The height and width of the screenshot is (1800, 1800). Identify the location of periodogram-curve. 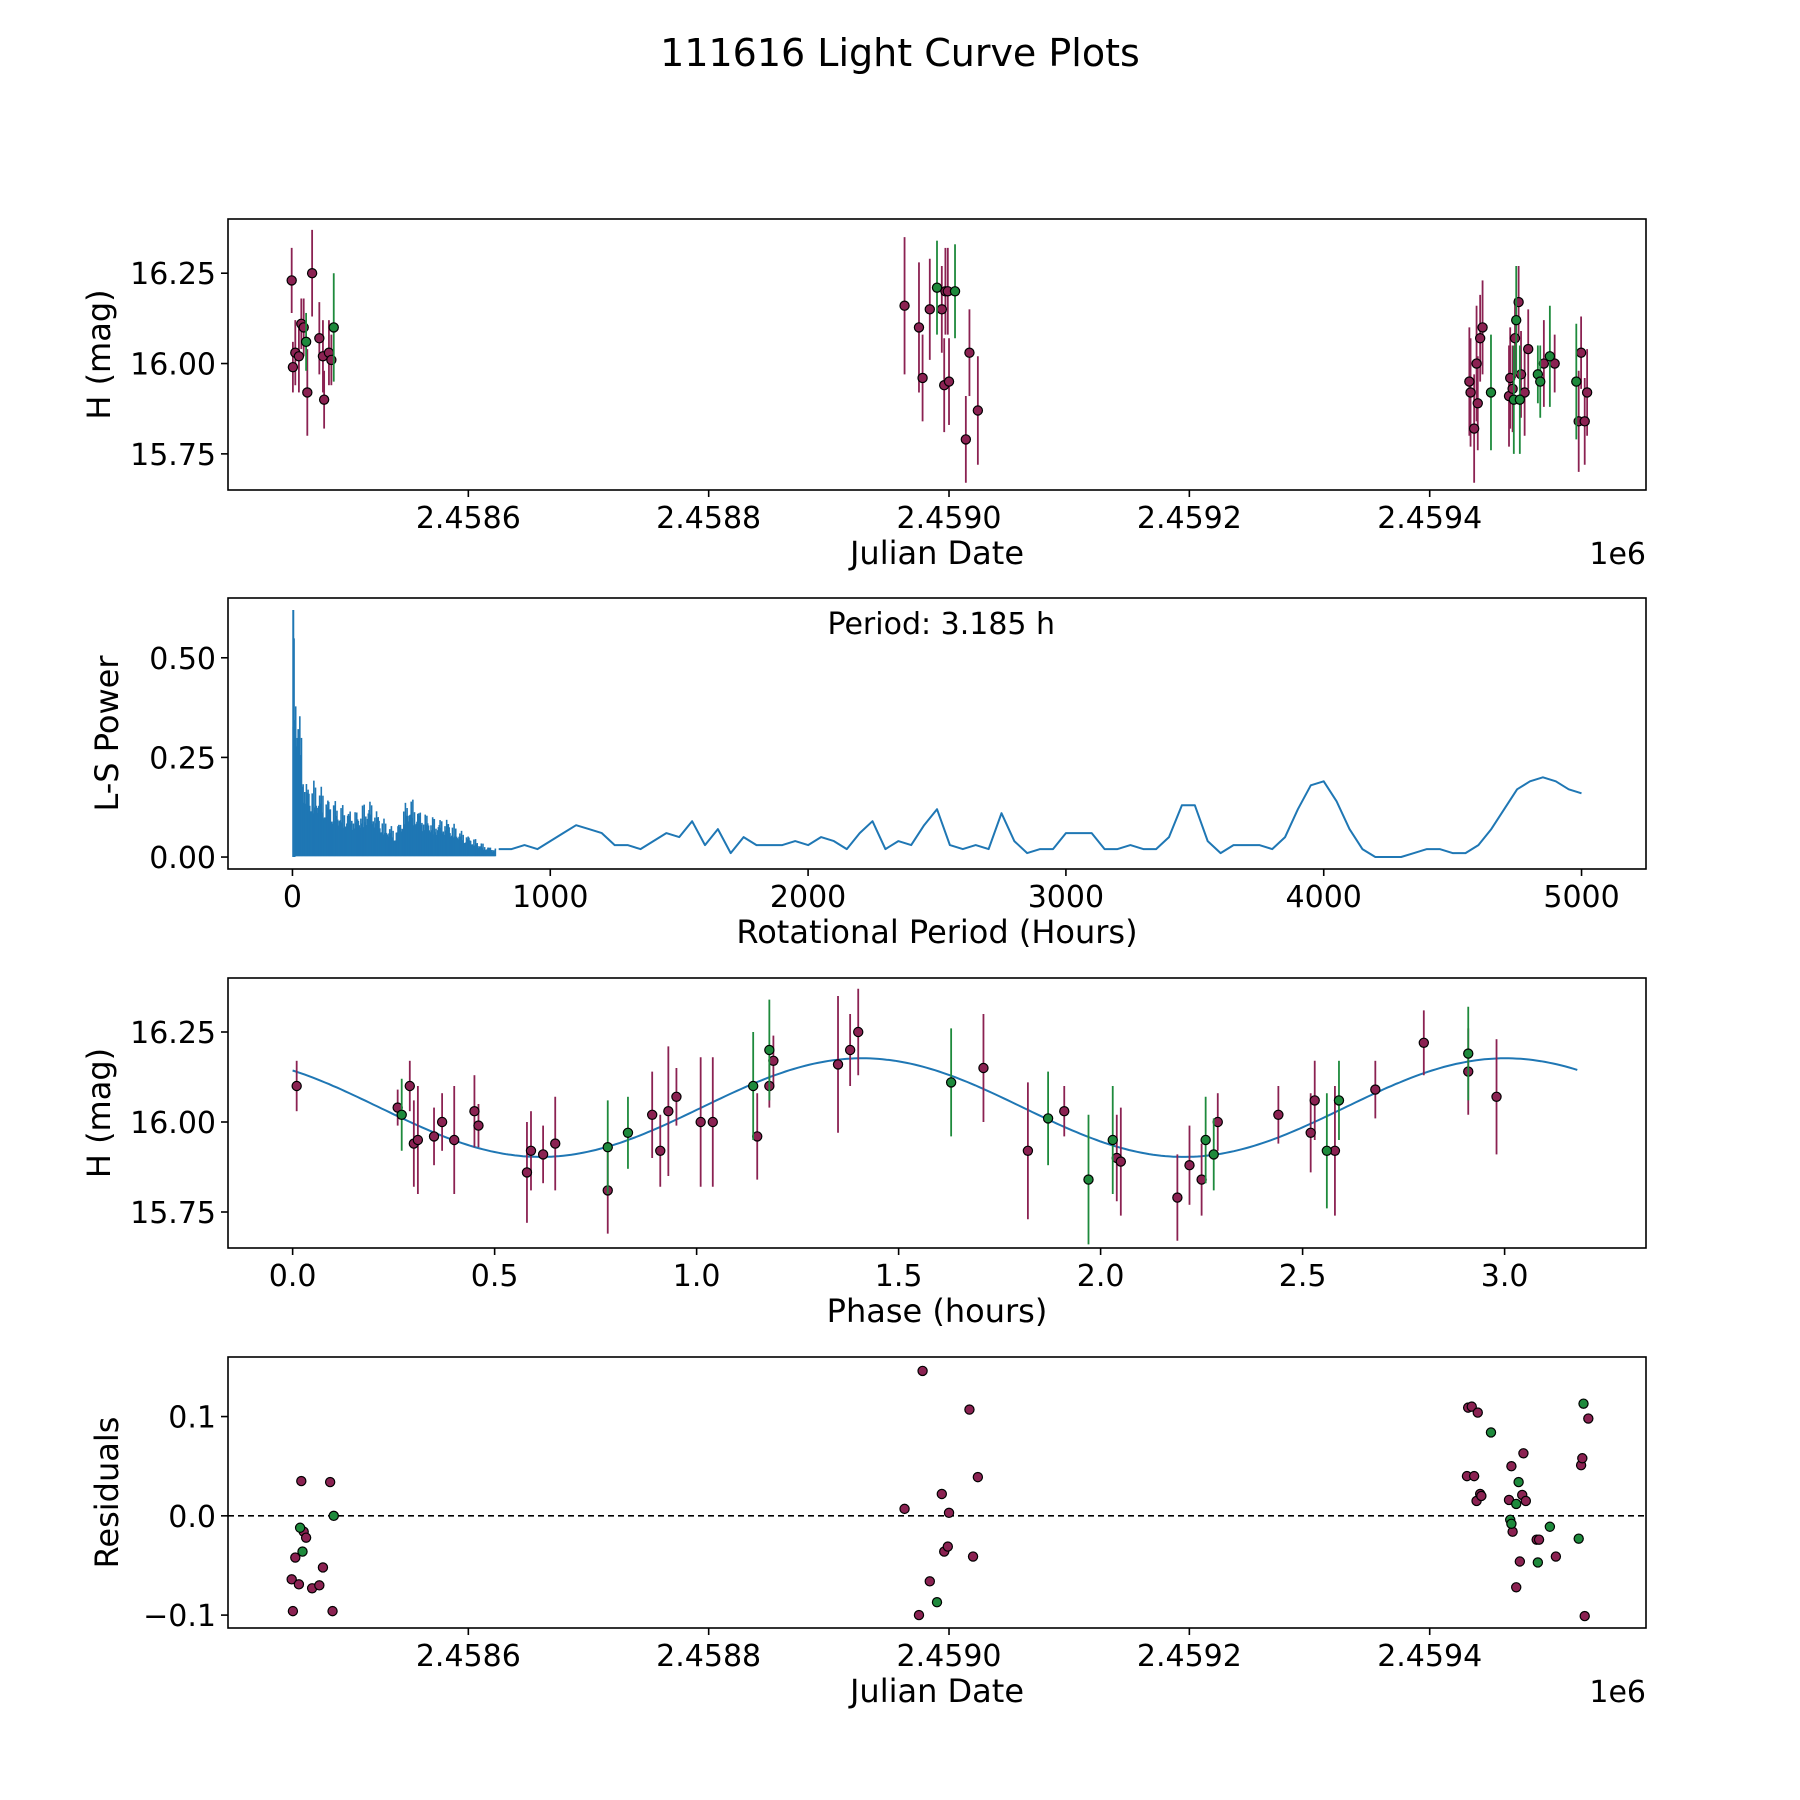
(1040, 817).